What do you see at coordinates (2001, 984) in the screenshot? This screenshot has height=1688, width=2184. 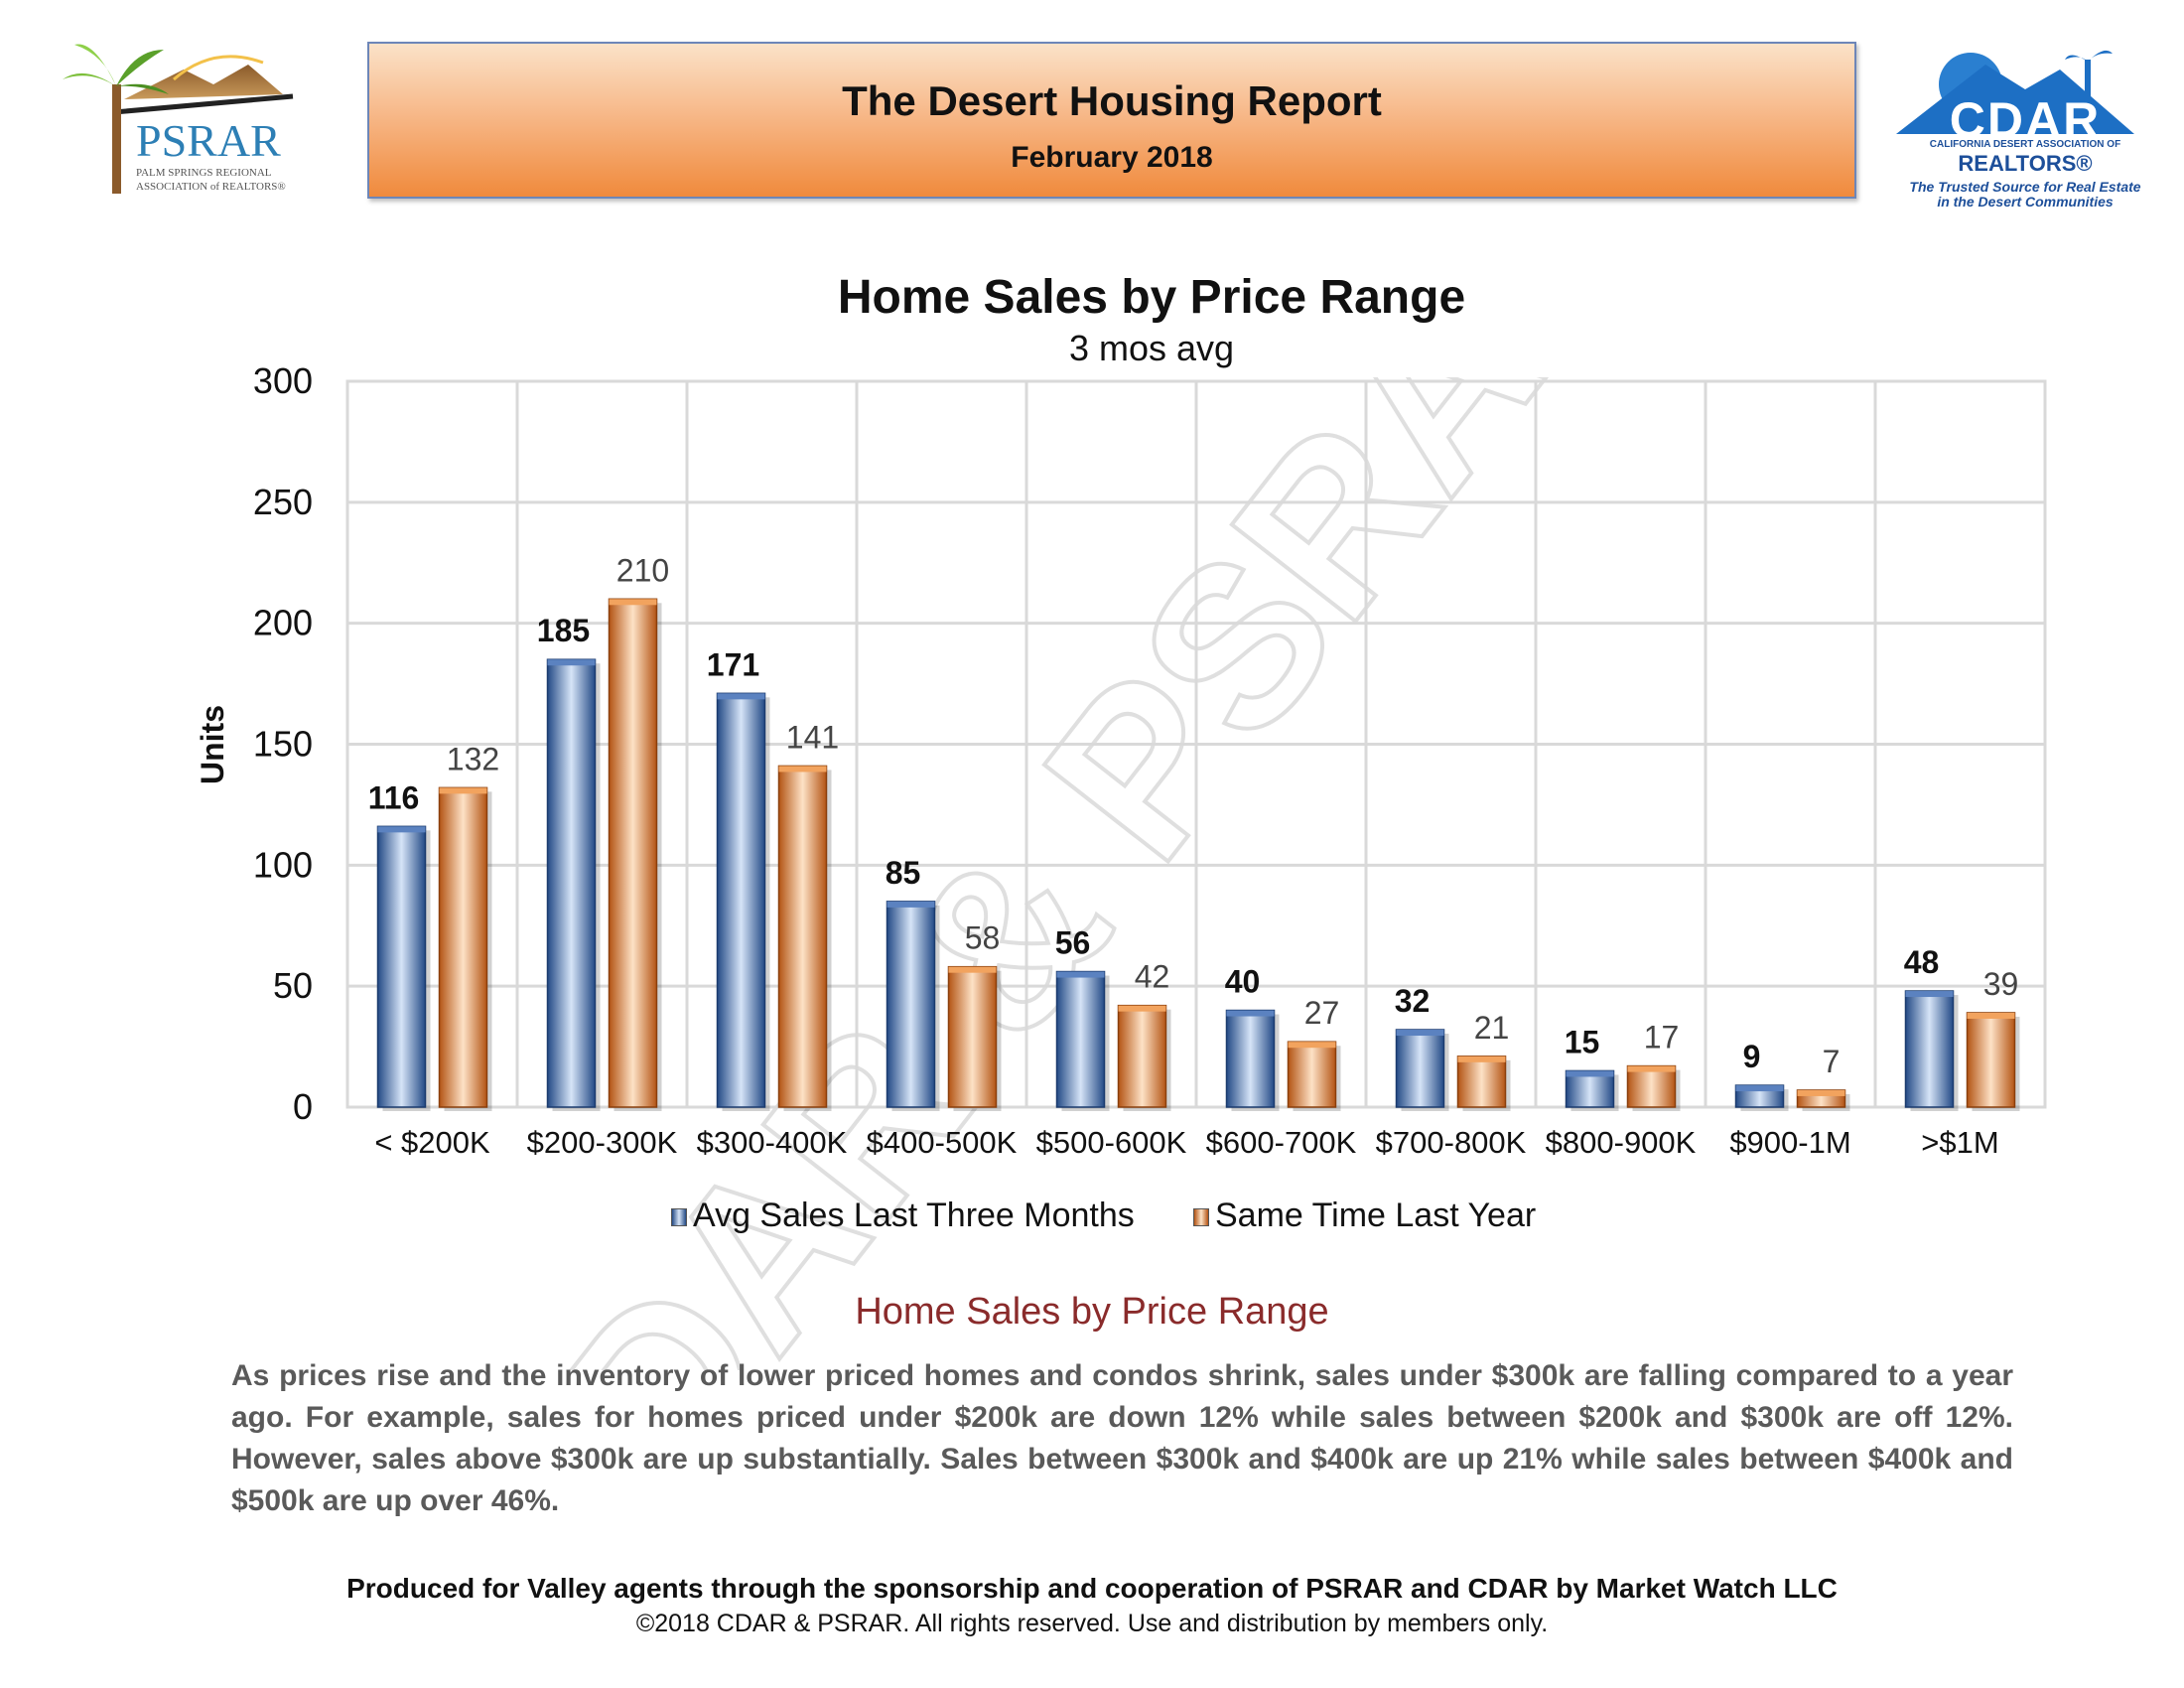 I see `data-label-last-year: 39` at bounding box center [2001, 984].